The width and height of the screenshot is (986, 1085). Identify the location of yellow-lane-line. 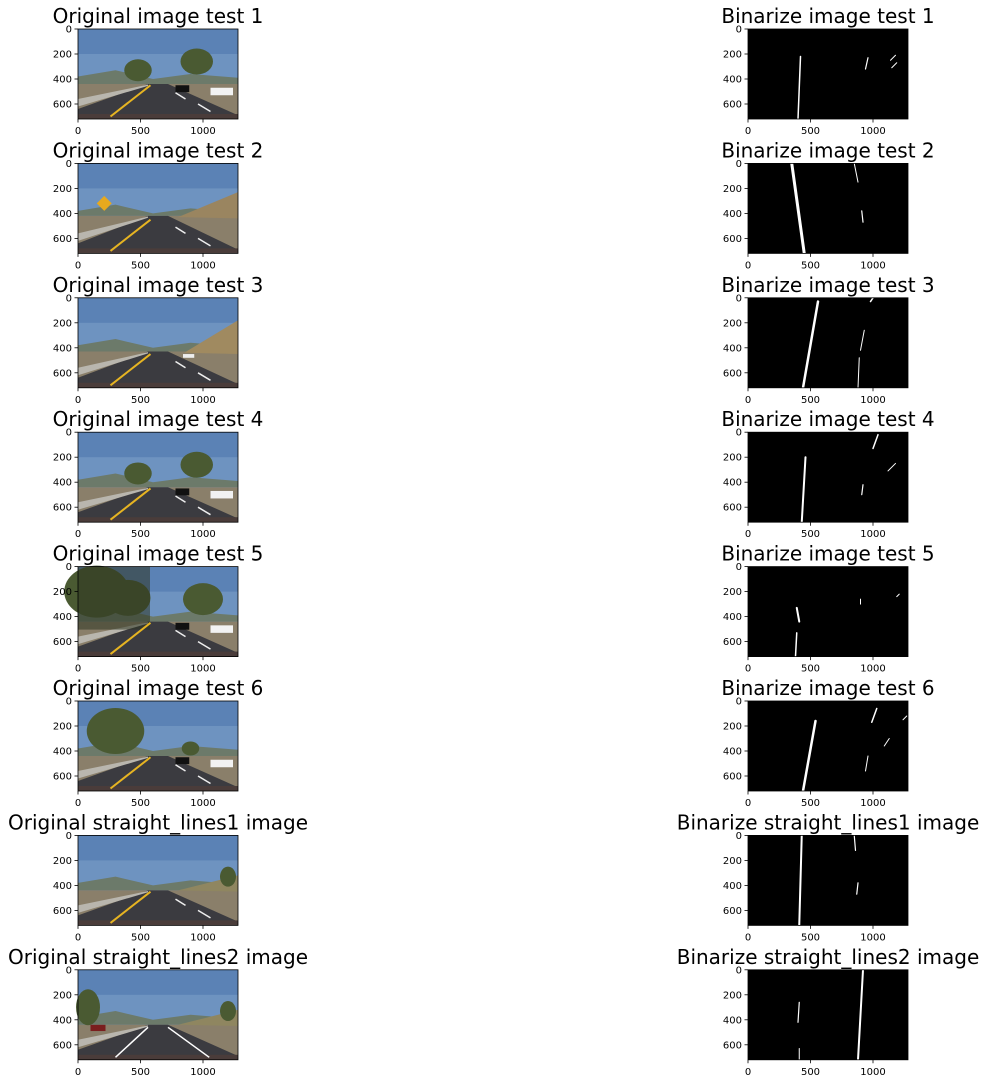
(130, 235).